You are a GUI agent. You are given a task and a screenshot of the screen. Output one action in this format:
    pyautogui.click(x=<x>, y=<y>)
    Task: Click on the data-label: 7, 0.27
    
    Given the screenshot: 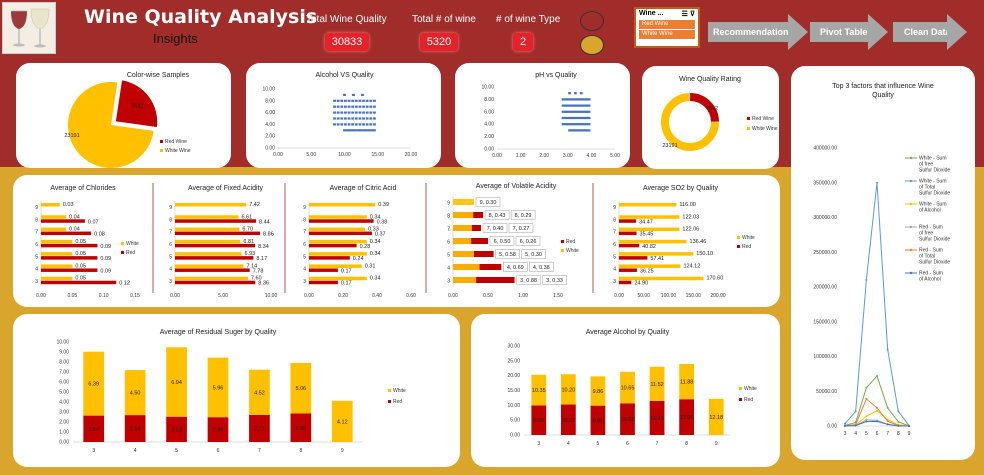 What is the action you would take?
    pyautogui.click(x=521, y=229)
    